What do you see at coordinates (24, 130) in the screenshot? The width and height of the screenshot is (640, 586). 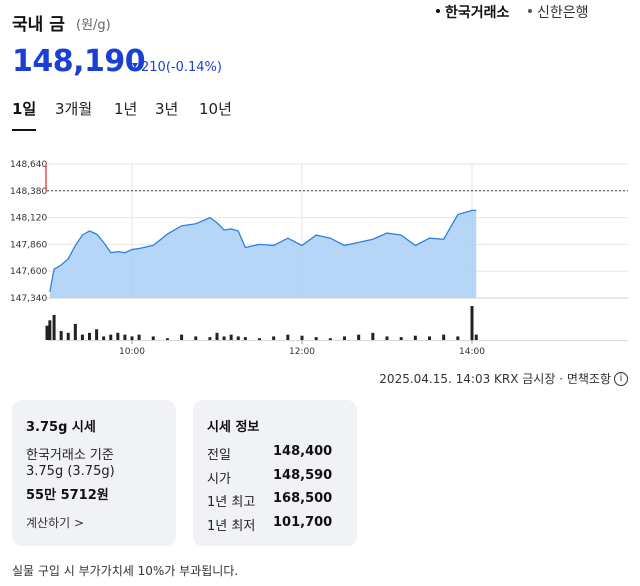 I see `active-tab-indicator` at bounding box center [24, 130].